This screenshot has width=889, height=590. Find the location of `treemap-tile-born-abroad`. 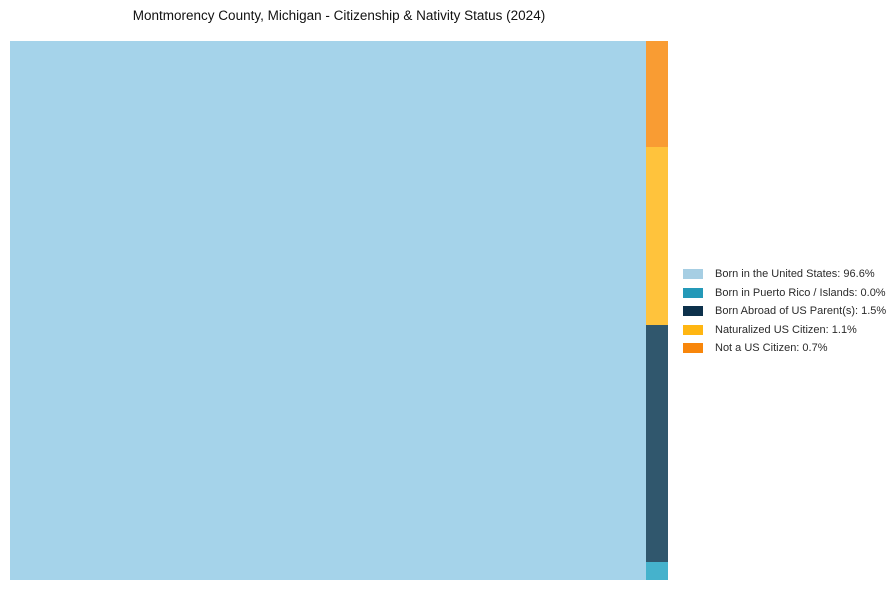

treemap-tile-born-abroad is located at coordinates (657, 443).